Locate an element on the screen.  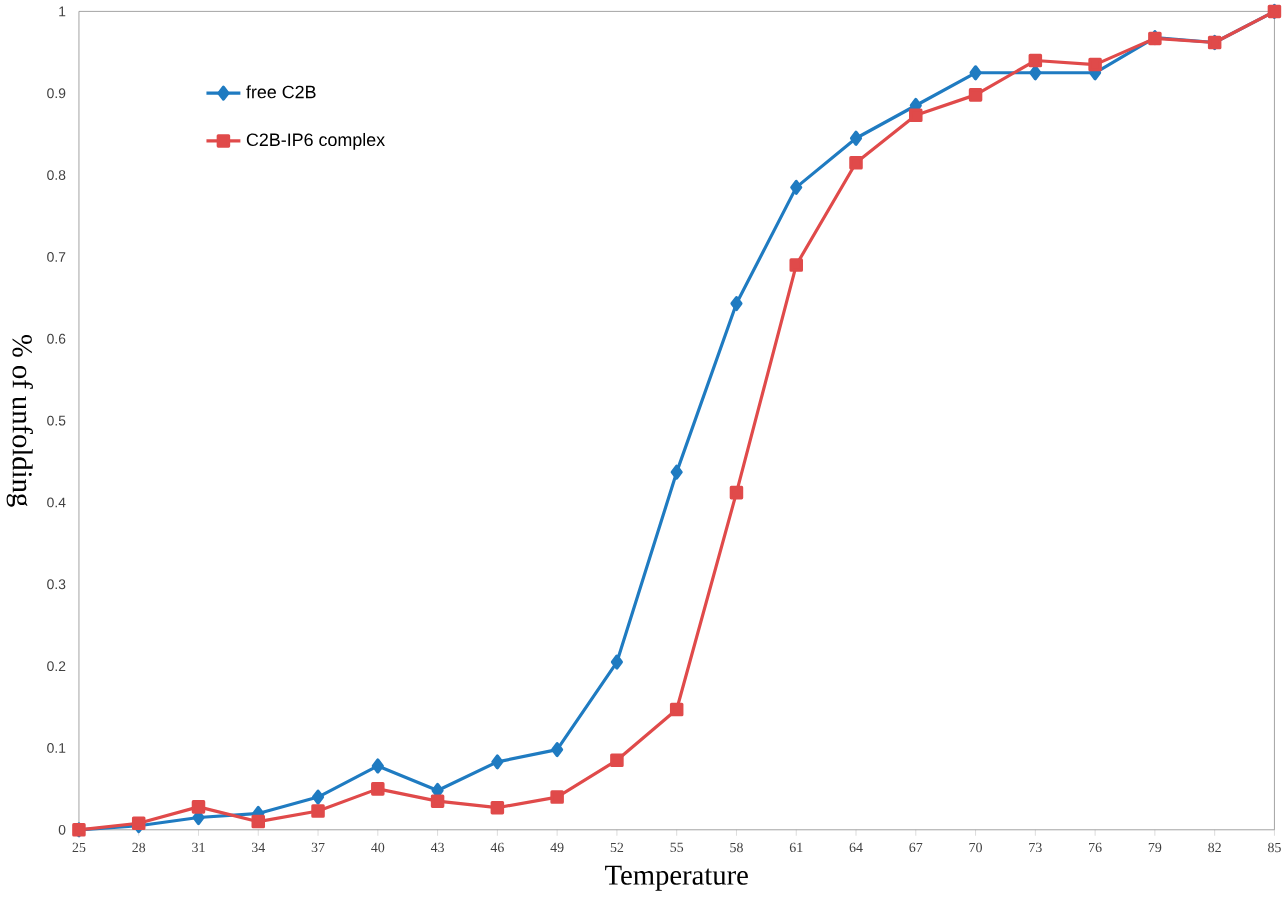
legend-label: free C2B is located at coordinates (281, 92).